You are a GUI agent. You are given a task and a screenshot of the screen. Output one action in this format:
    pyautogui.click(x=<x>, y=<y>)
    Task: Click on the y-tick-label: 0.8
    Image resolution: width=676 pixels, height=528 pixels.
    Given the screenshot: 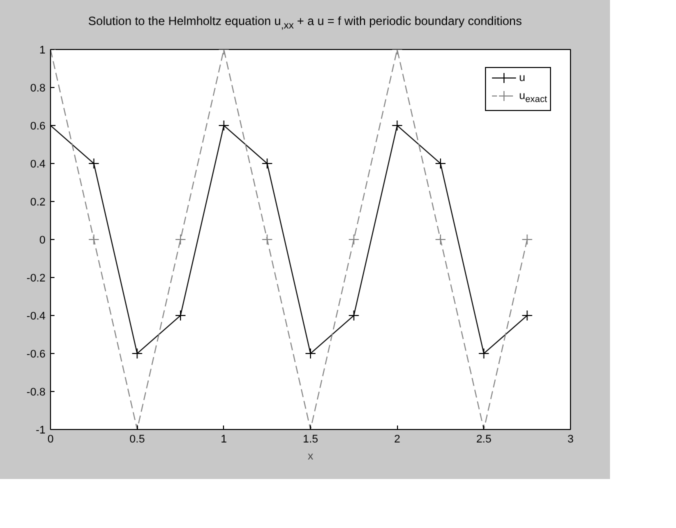 What is the action you would take?
    pyautogui.click(x=38, y=88)
    